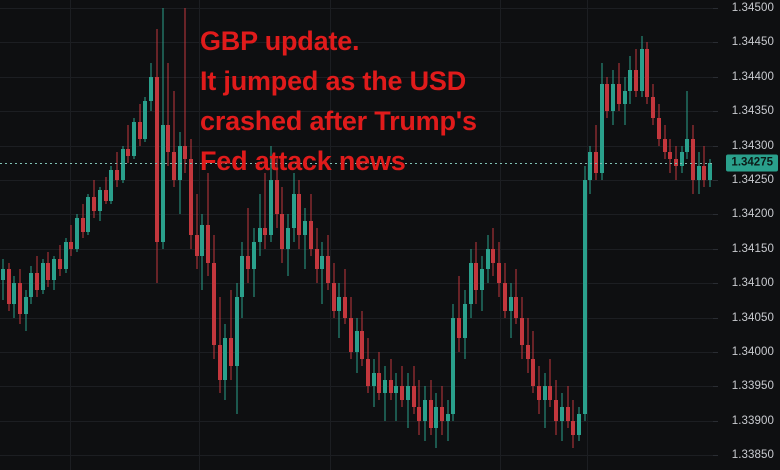 The image size is (780, 470). Describe the element at coordinates (303, 160) in the screenshot. I see `annotation-line-4: Fed attack news` at that location.